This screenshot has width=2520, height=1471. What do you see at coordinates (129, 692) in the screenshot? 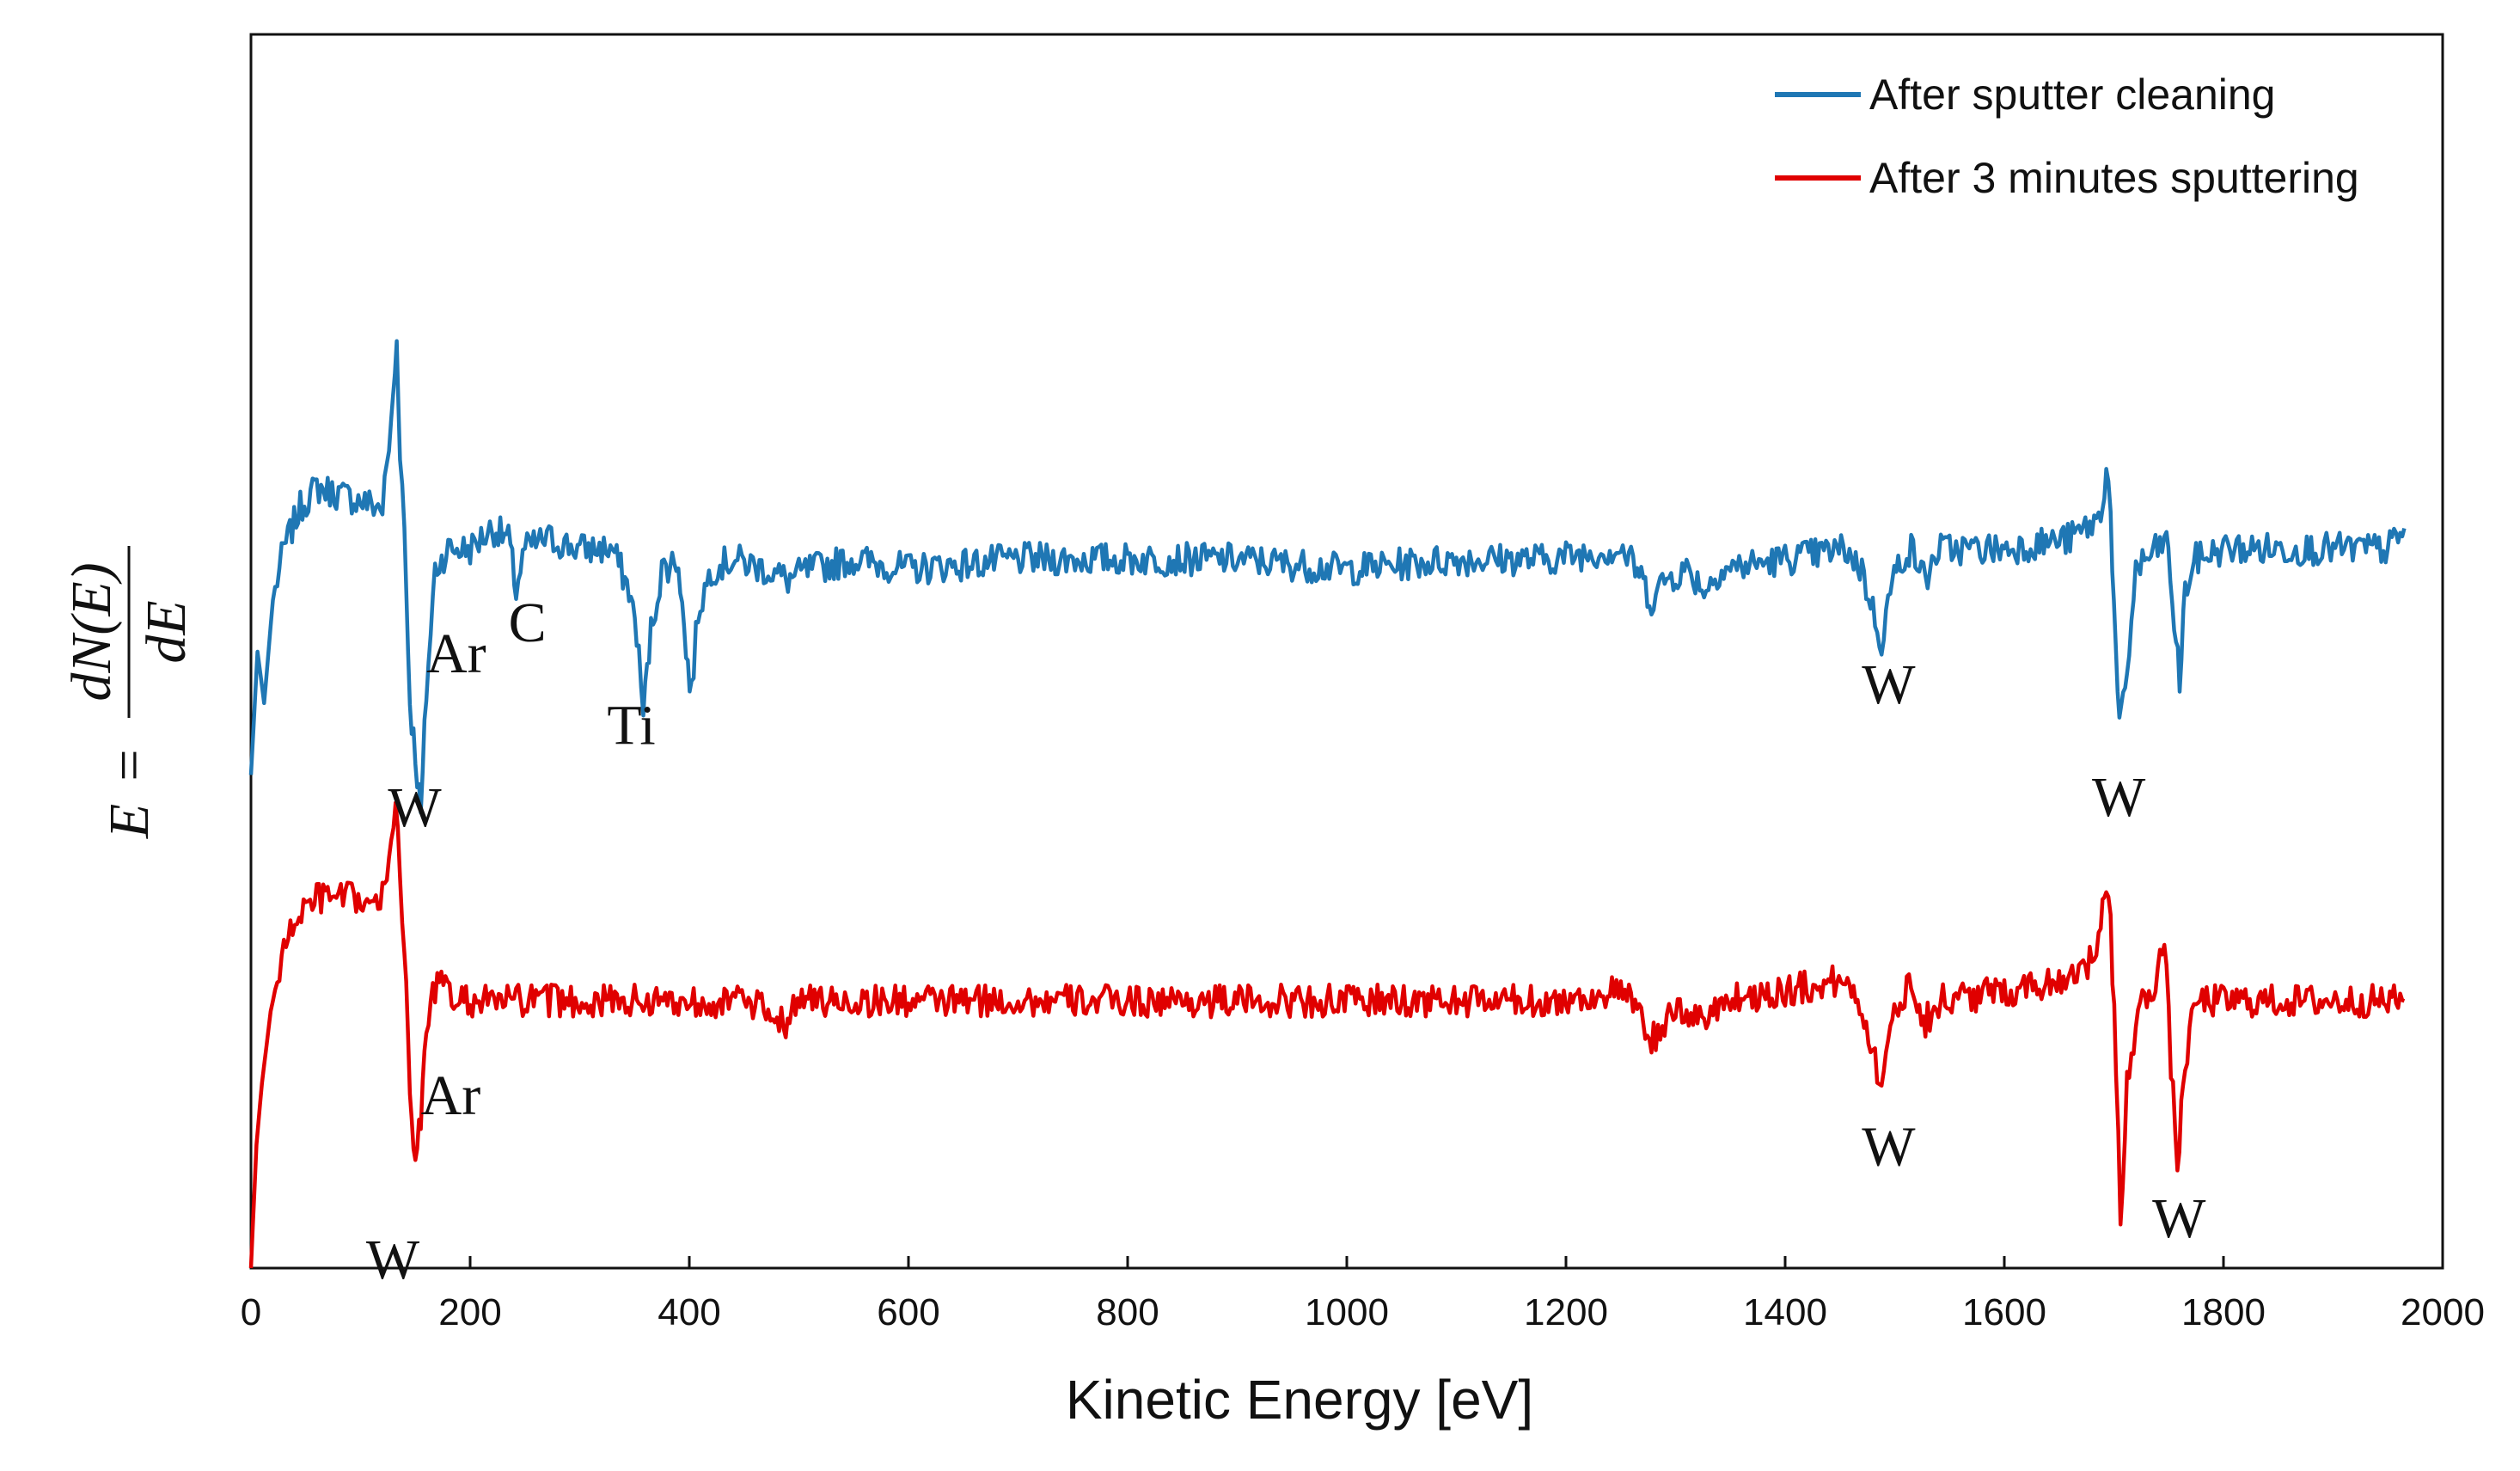
I see `y-axis-title: E = dN(E) dE` at bounding box center [129, 692].